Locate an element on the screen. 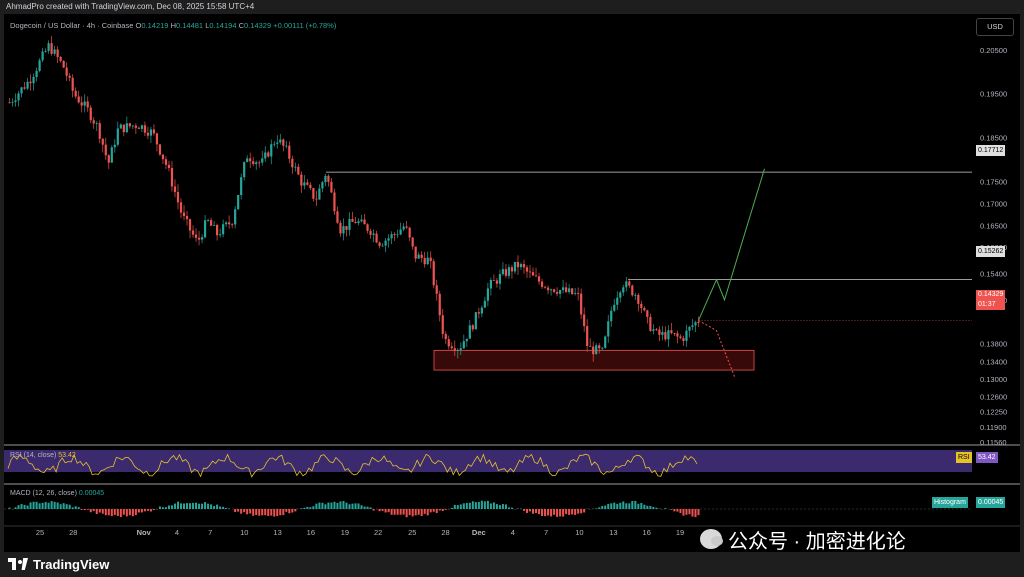 The image size is (1024, 577). wechat-watermark: 公众号 · 加密进化论 is located at coordinates (803, 539).